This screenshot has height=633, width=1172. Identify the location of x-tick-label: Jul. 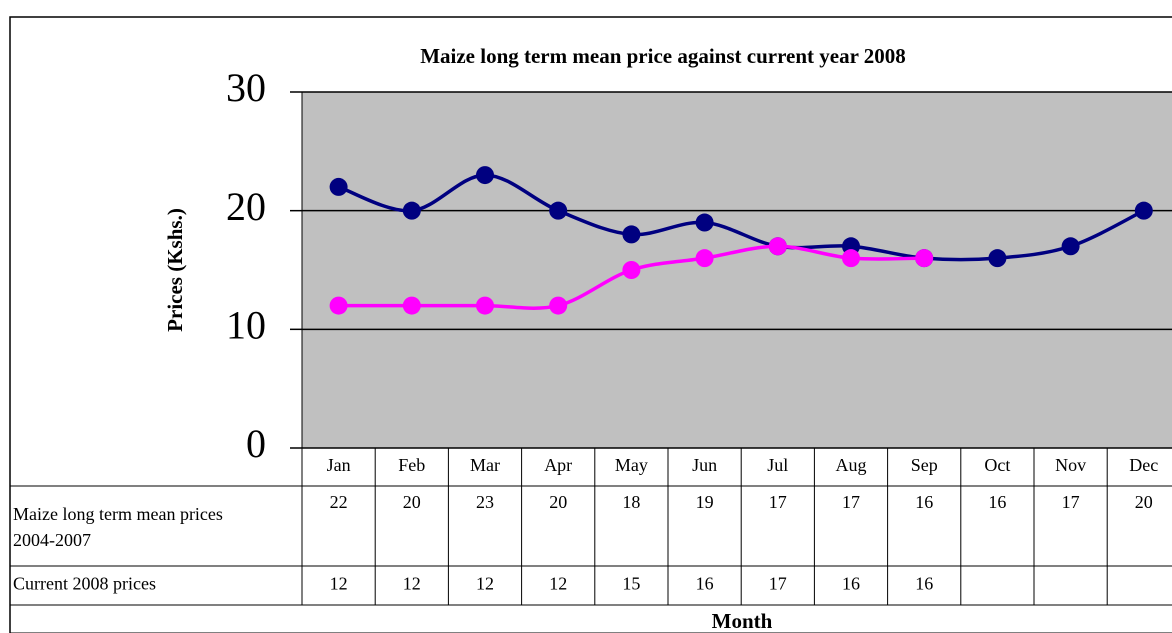
(777, 465).